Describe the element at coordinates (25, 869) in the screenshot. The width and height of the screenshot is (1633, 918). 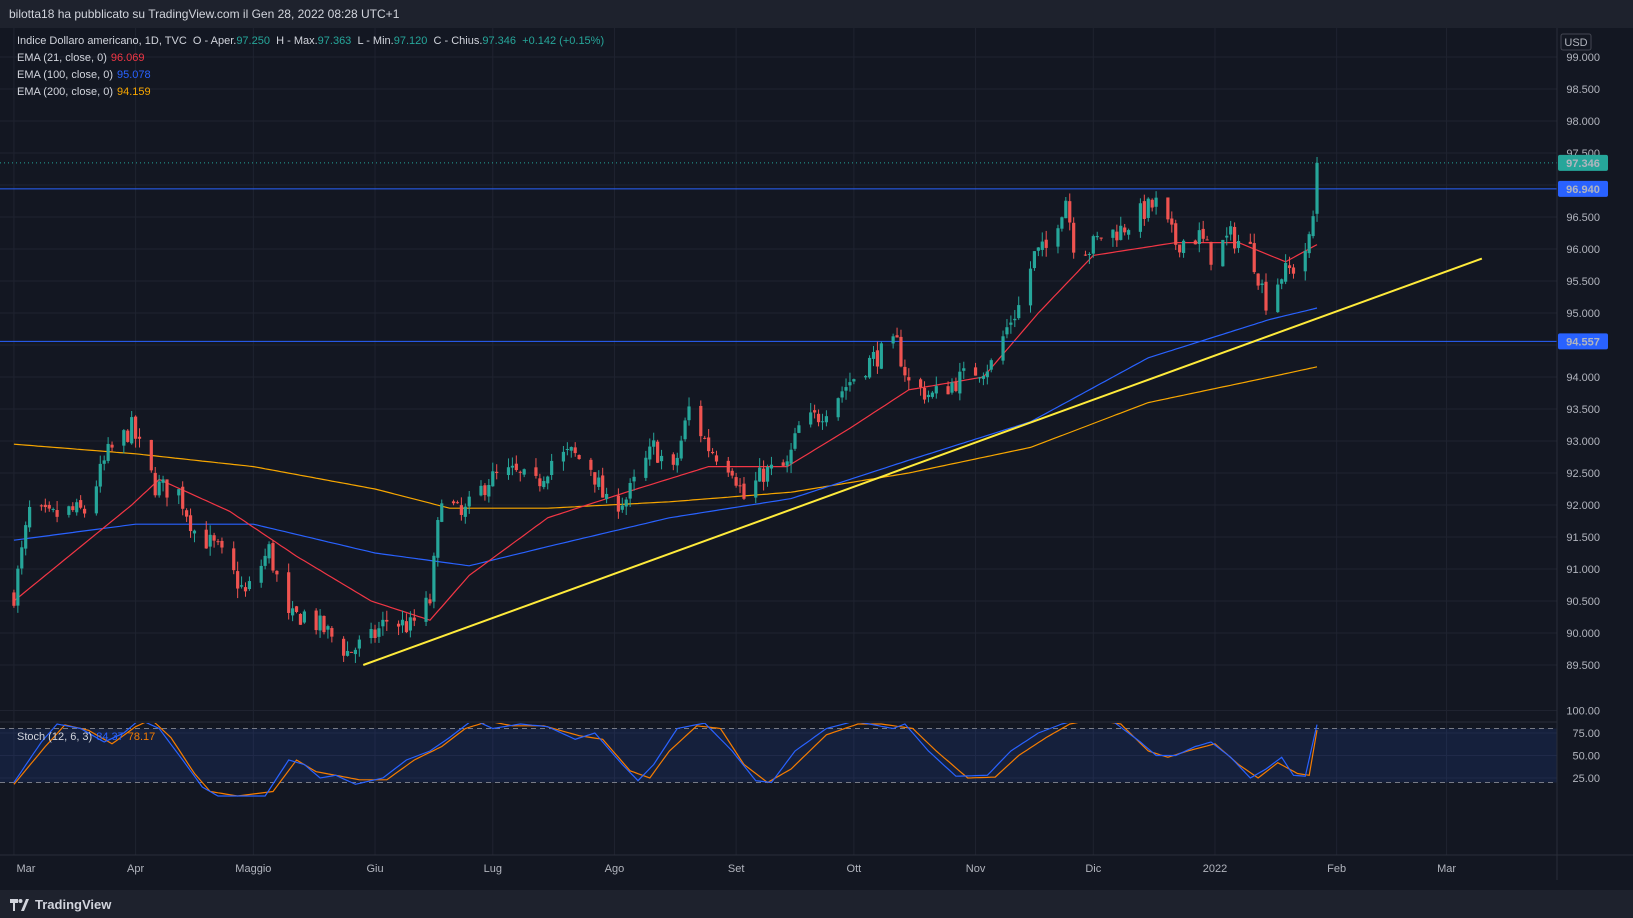
I see `time-tick: Mar` at that location.